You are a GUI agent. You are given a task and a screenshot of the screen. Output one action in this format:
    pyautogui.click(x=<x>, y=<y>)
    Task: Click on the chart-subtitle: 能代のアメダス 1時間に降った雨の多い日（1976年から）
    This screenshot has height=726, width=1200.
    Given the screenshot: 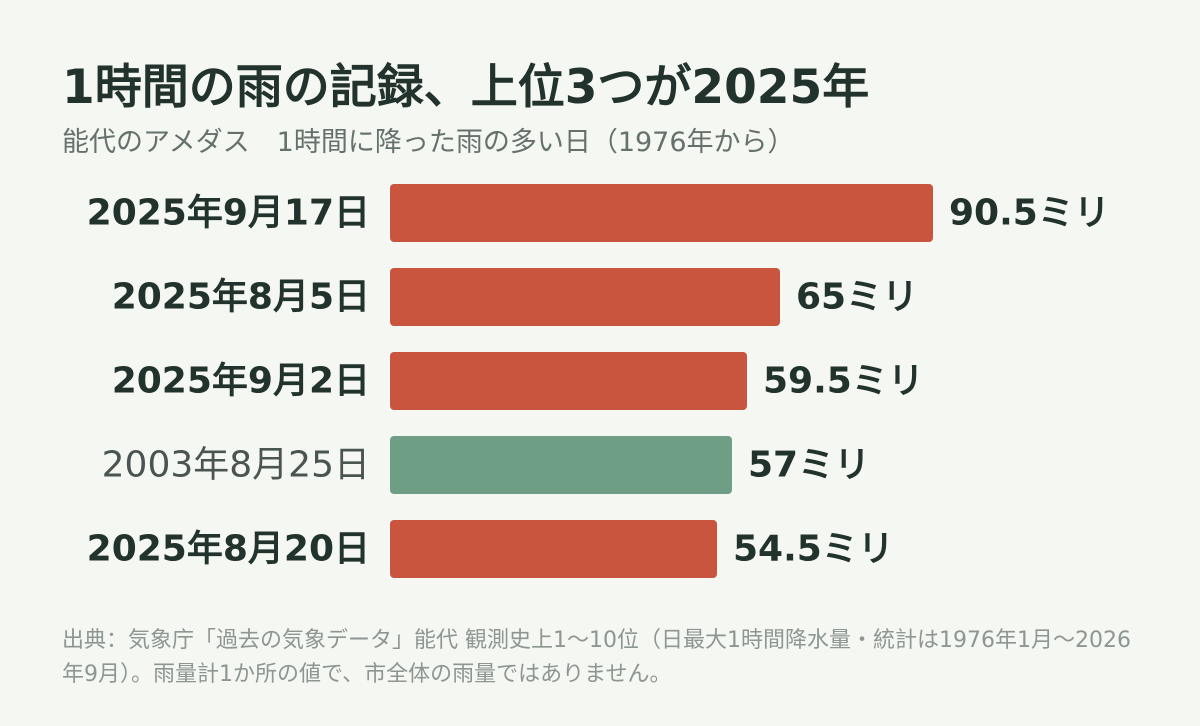 What is the action you would take?
    pyautogui.click(x=428, y=142)
    